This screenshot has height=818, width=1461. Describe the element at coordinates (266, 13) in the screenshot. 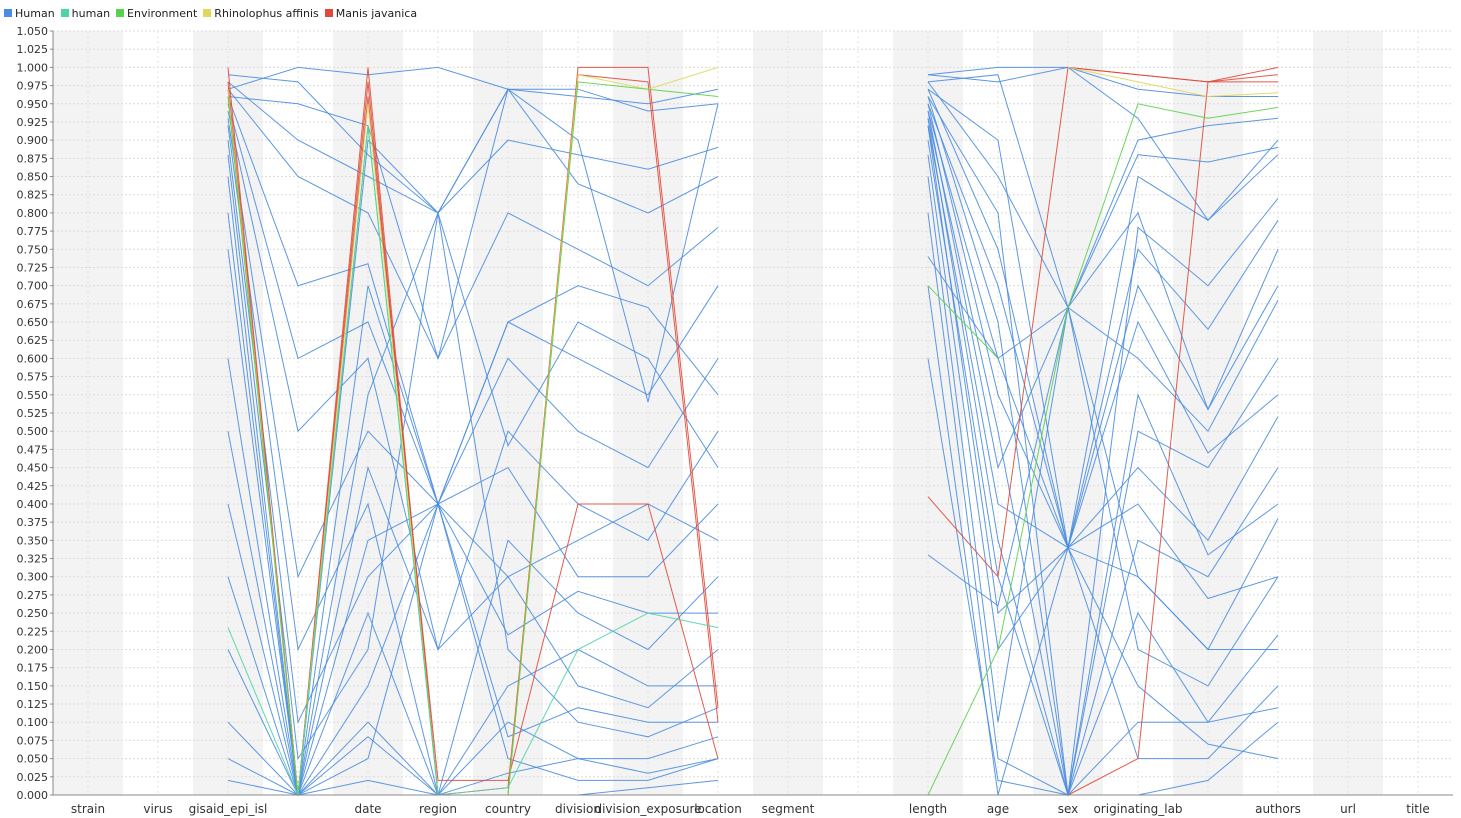

I see `legend-label: Rhinolophus affinis` at that location.